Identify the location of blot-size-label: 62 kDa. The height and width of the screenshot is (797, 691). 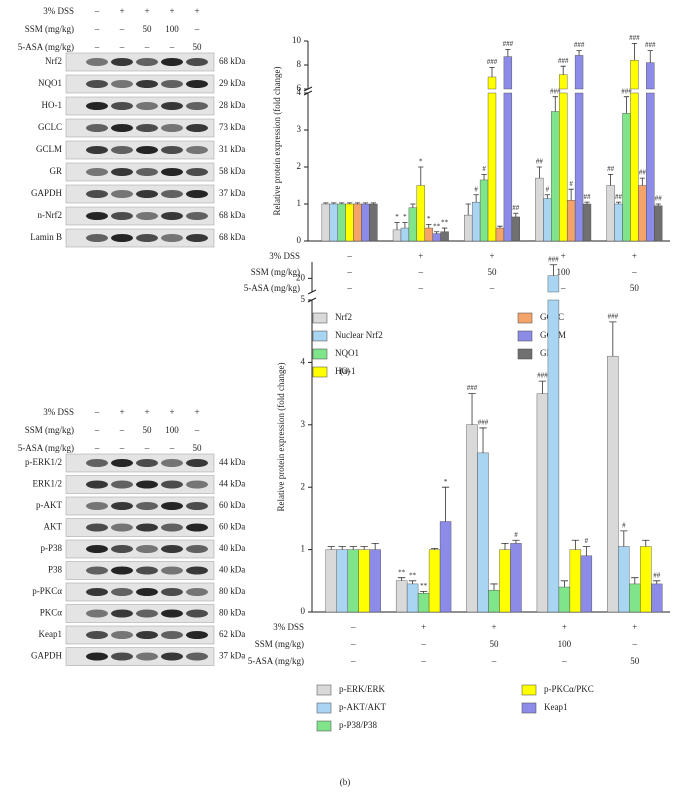
(232, 634).